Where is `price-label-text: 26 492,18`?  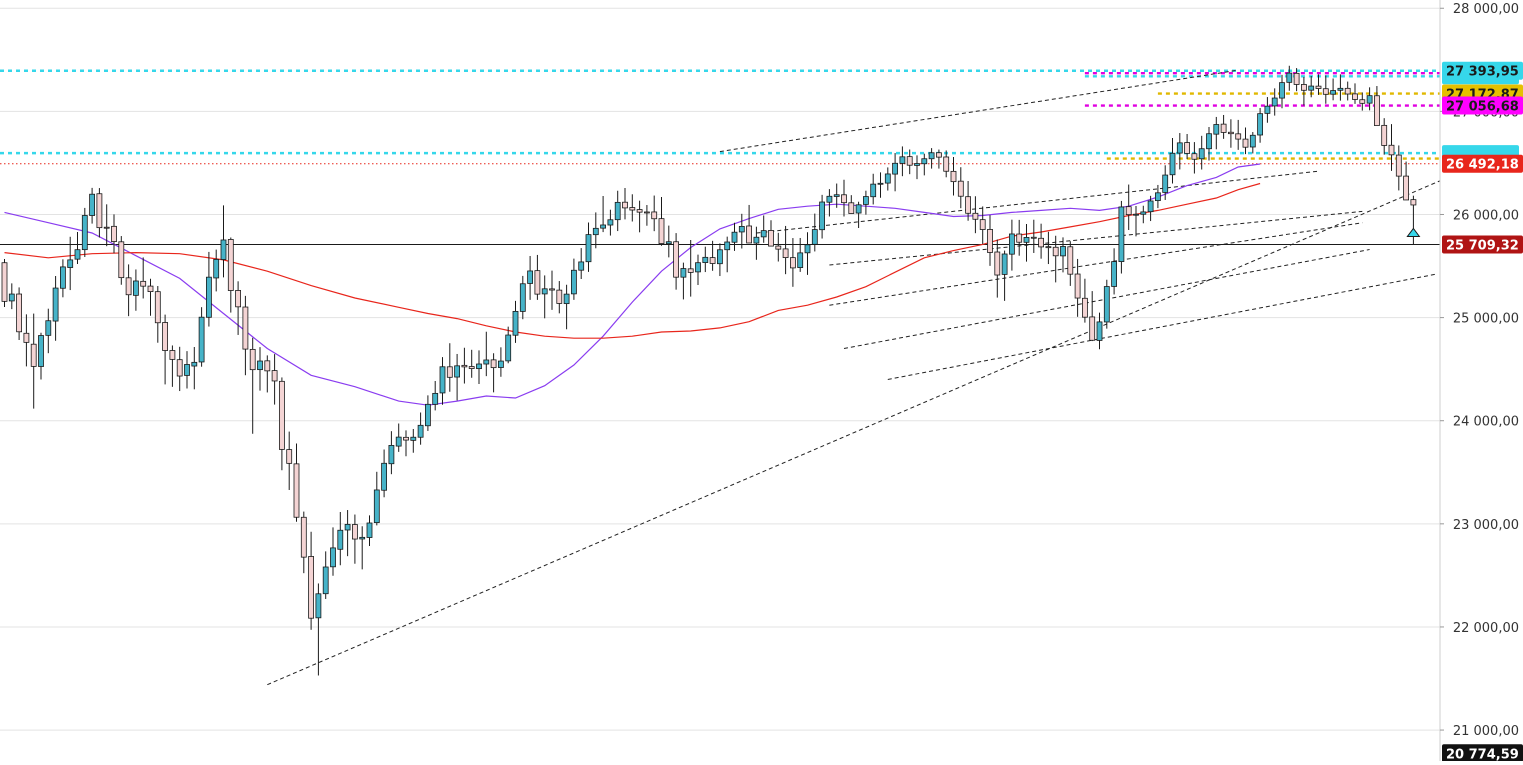
price-label-text: 26 492,18 is located at coordinates (1482, 165).